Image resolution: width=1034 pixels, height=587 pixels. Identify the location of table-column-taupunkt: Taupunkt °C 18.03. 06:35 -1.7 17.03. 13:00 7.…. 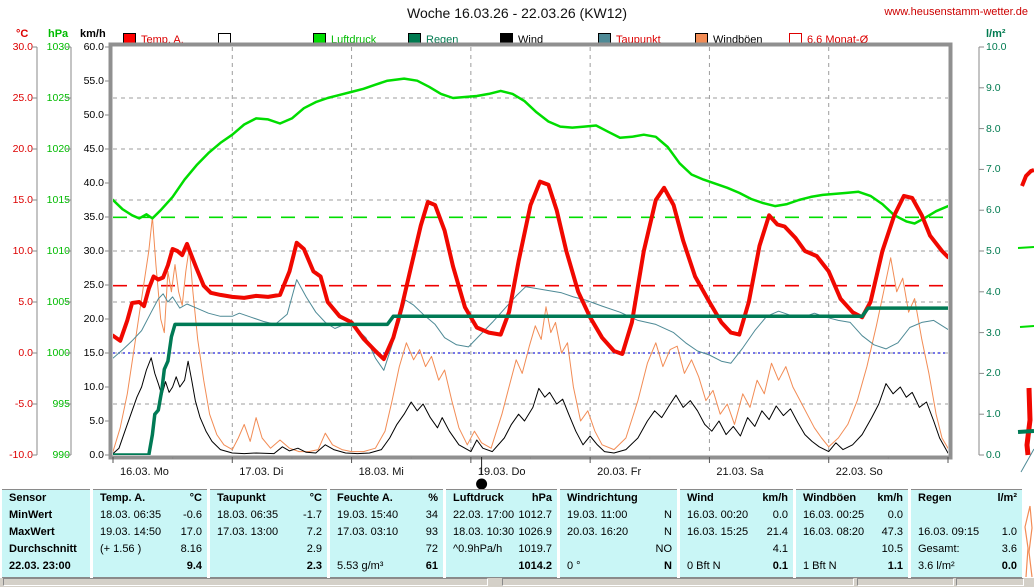
(268, 533).